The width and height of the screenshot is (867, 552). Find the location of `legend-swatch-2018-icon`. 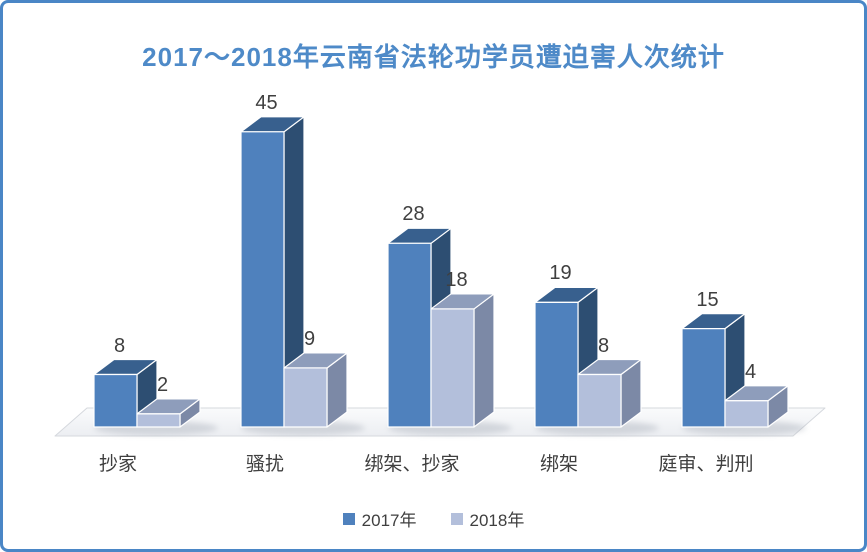

legend-swatch-2018-icon is located at coordinates (456, 518).